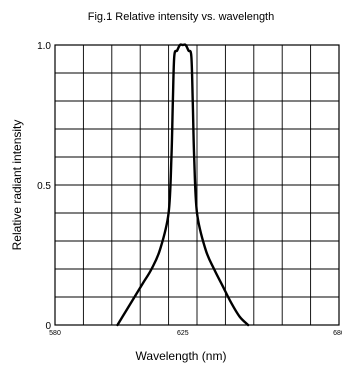  I want to click on y-tick-label: 0.5, so click(44, 186).